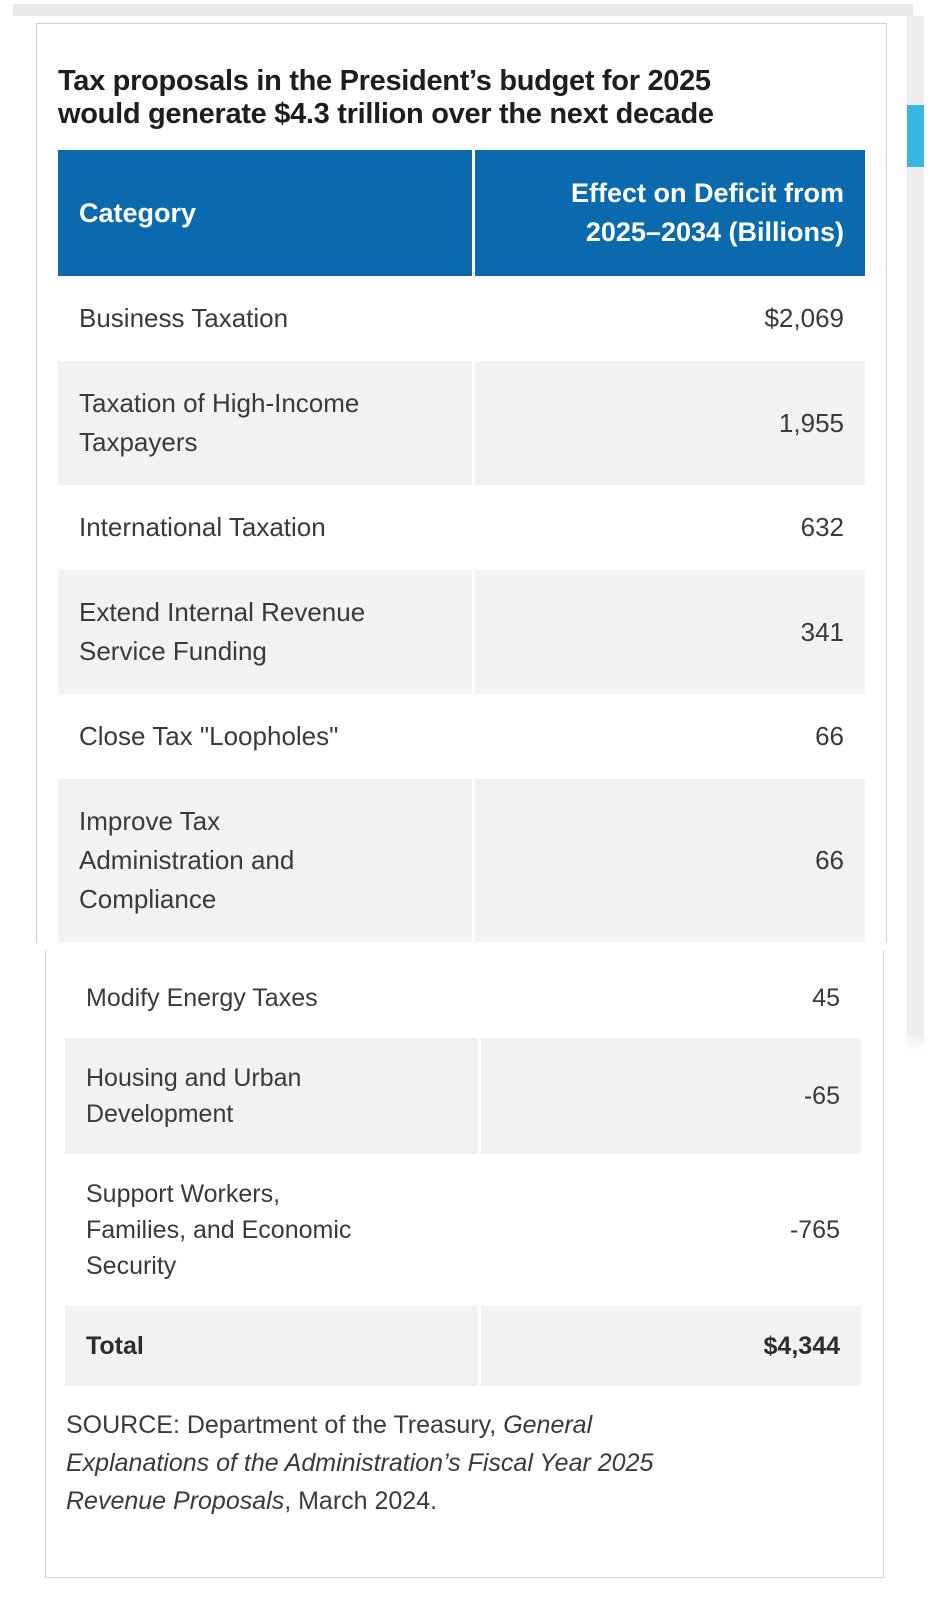 The height and width of the screenshot is (1600, 941). Describe the element at coordinates (463, 1346) in the screenshot. I see `table-total-row: Total $4,344` at that location.